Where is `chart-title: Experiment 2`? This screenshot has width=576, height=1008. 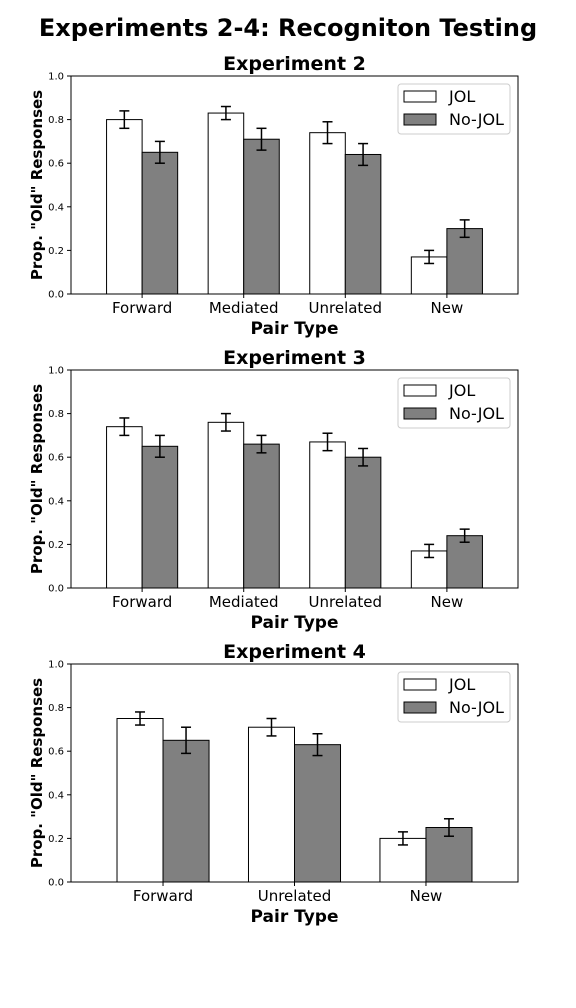 chart-title: Experiment 2 is located at coordinates (294, 64).